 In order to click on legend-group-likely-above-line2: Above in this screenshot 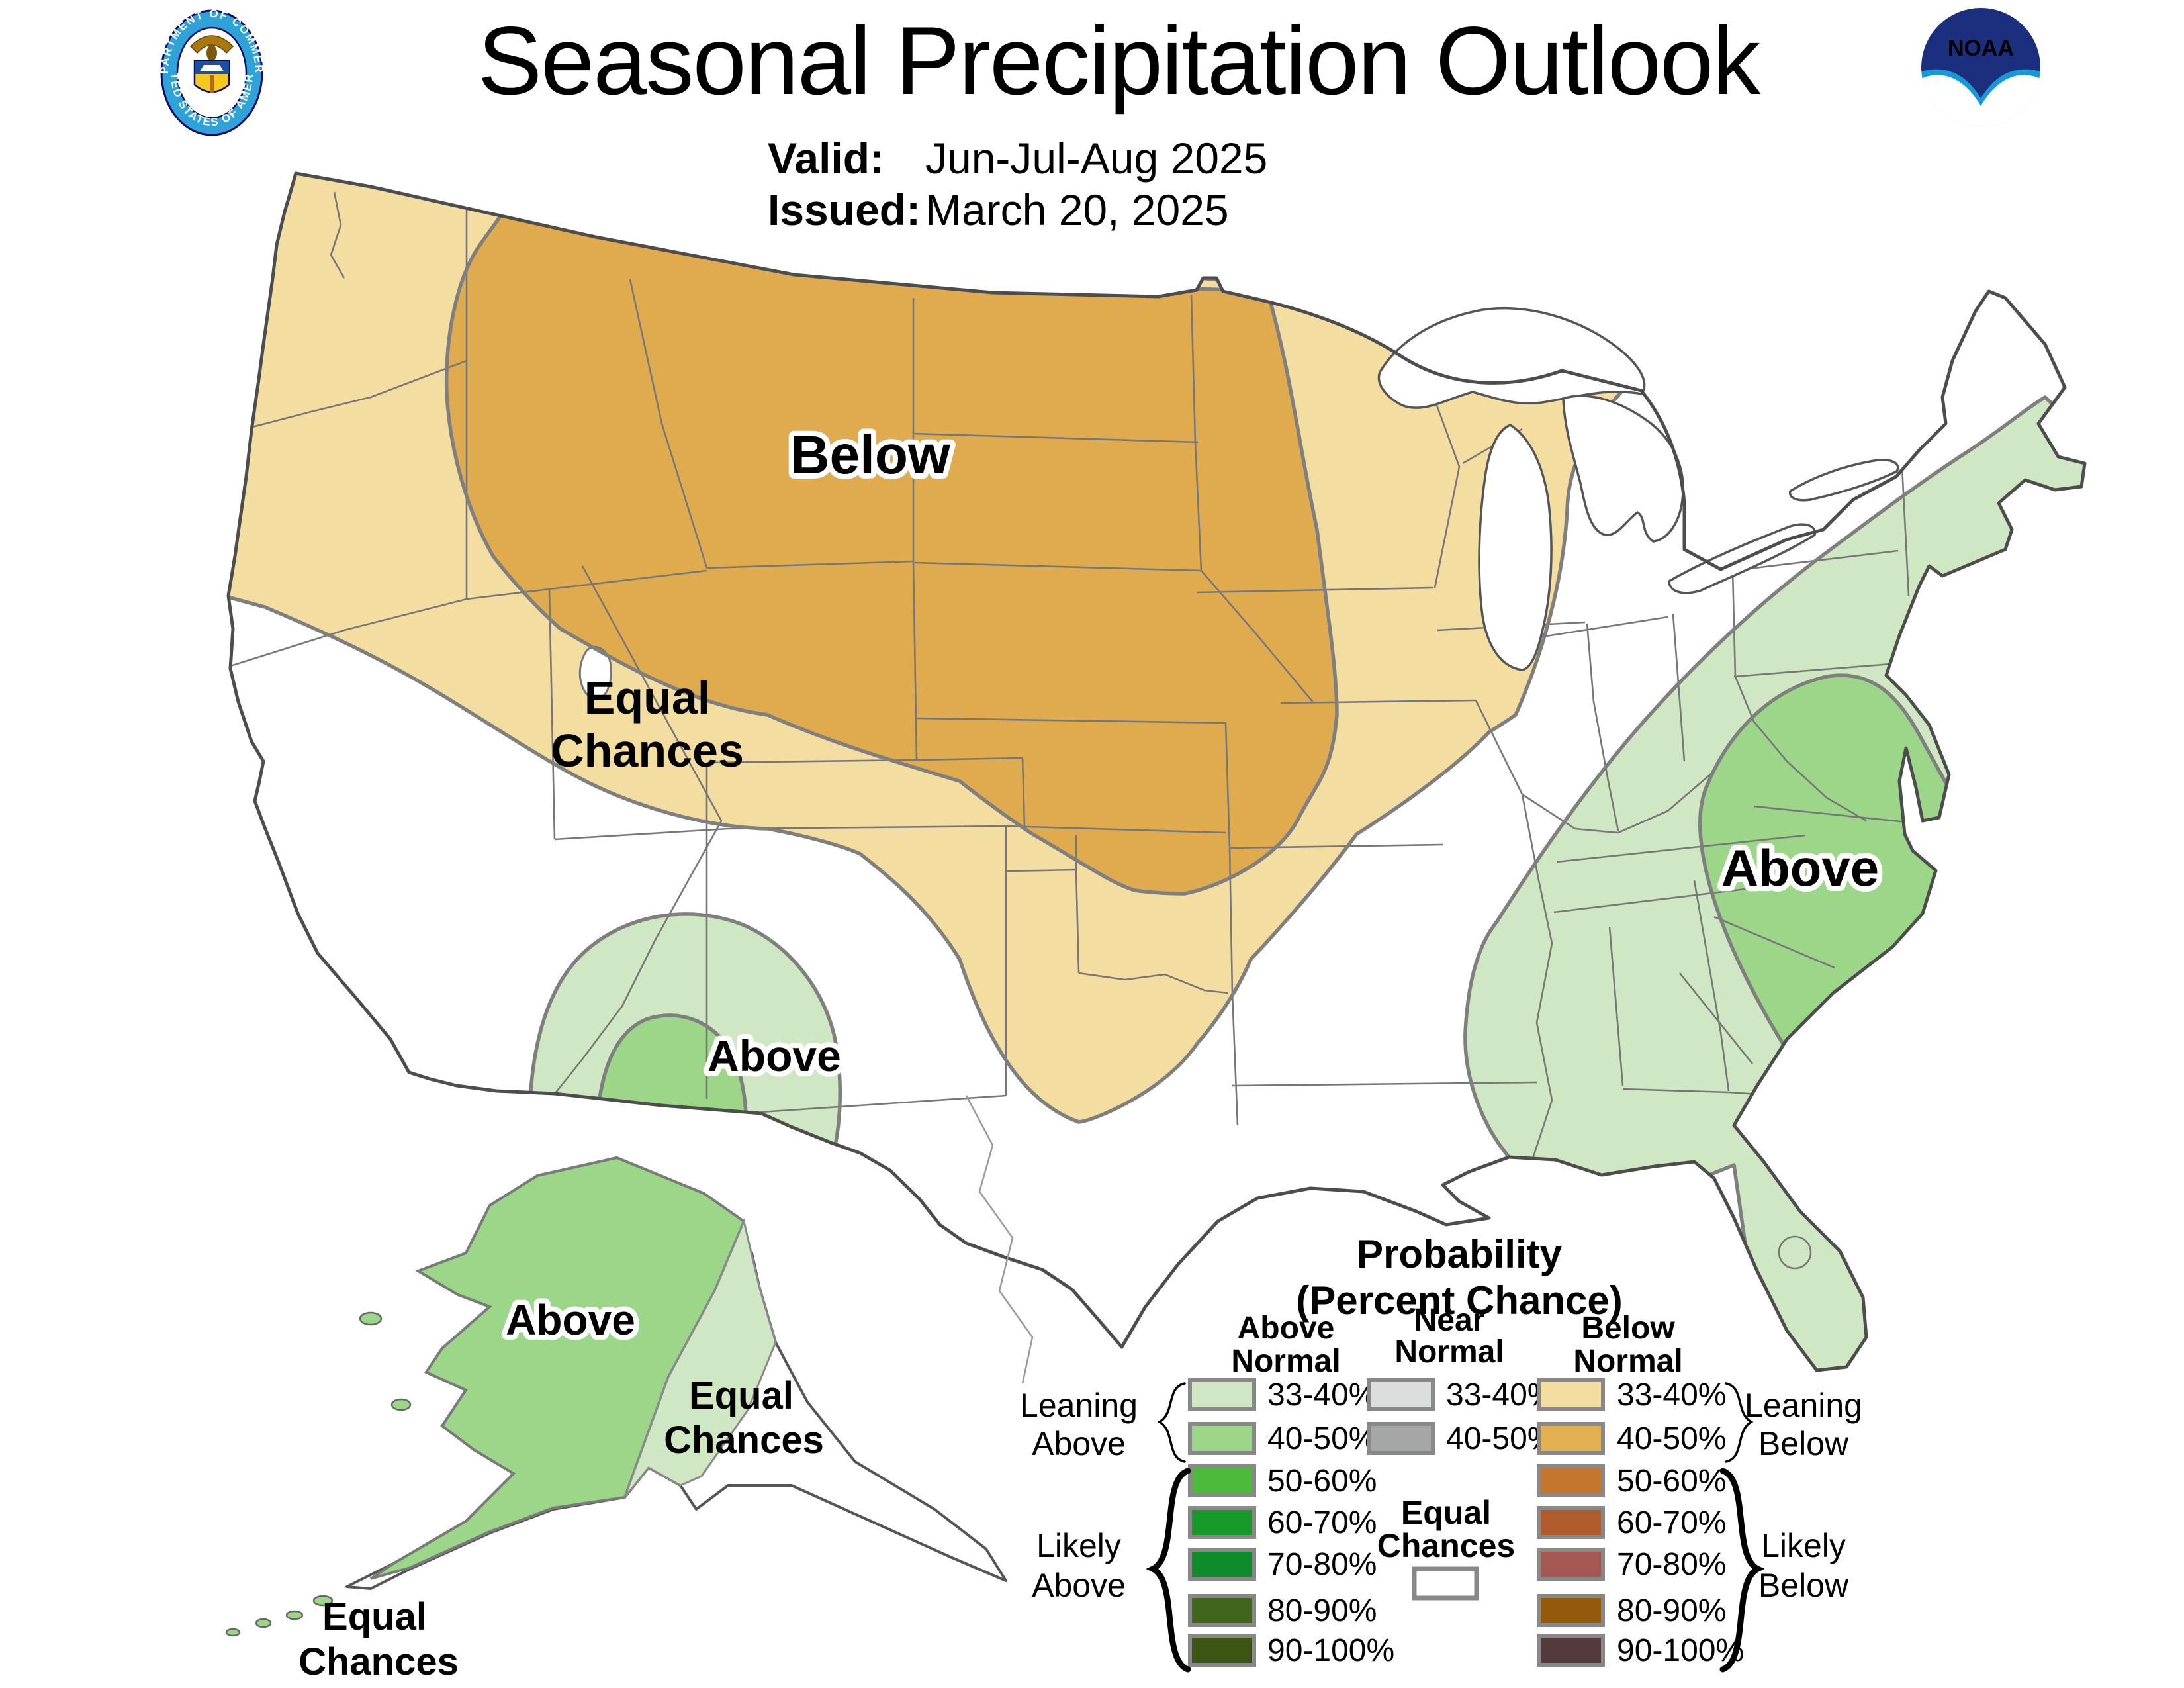, I will do `click(1079, 1585)`.